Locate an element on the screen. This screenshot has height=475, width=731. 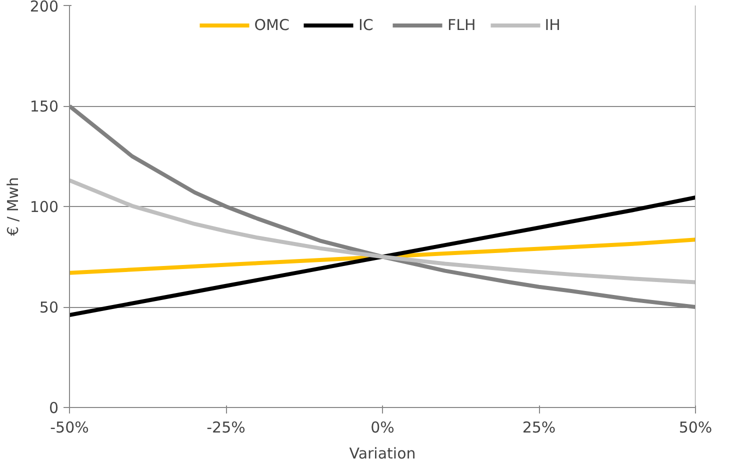
y-tick-label: 200 is located at coordinates (44, 8).